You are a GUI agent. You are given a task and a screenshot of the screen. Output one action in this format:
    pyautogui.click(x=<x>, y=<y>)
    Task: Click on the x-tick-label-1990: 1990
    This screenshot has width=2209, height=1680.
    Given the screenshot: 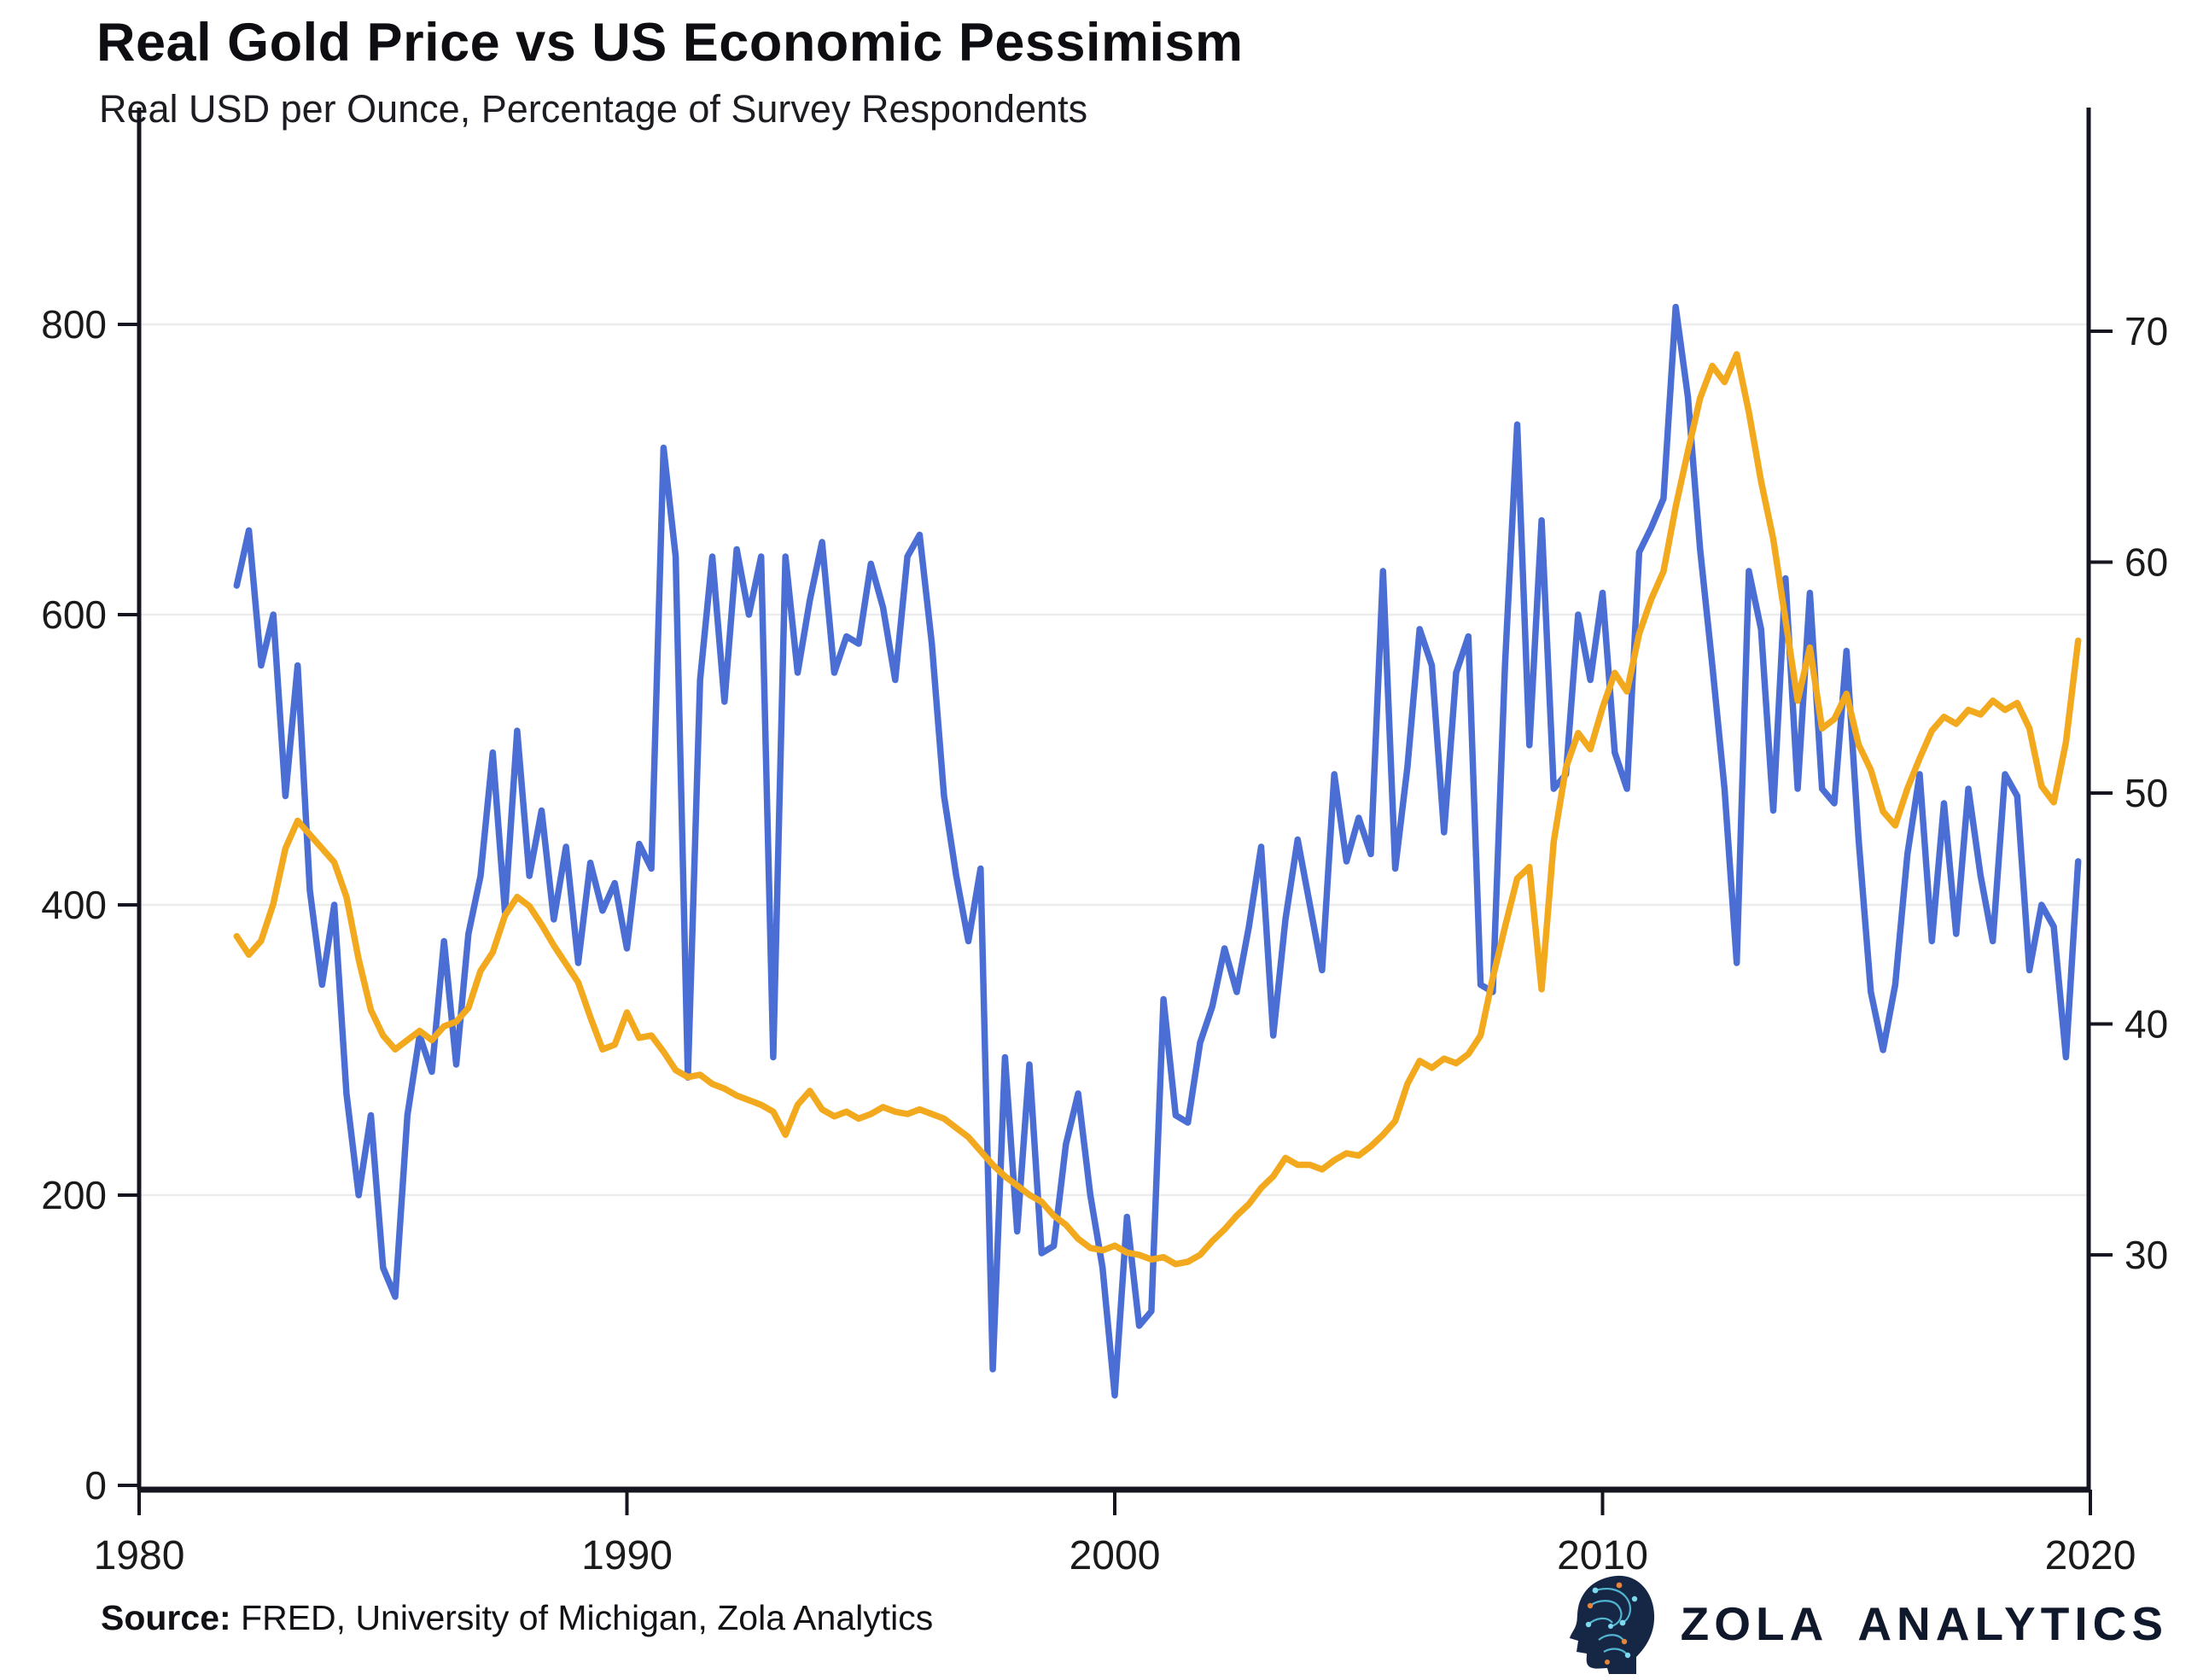 What is the action you would take?
    pyautogui.click(x=627, y=1555)
    